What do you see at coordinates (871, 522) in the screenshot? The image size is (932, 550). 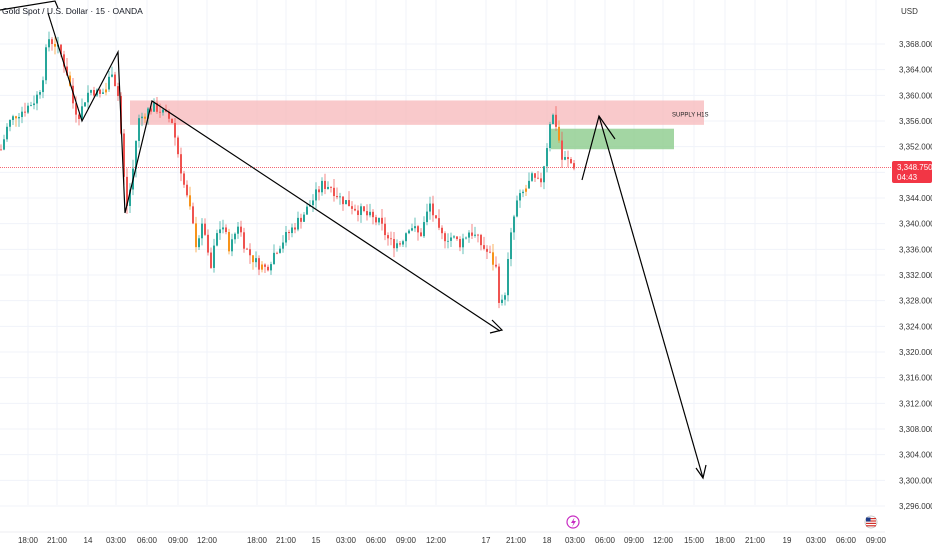 I see `us-flag-icon` at bounding box center [871, 522].